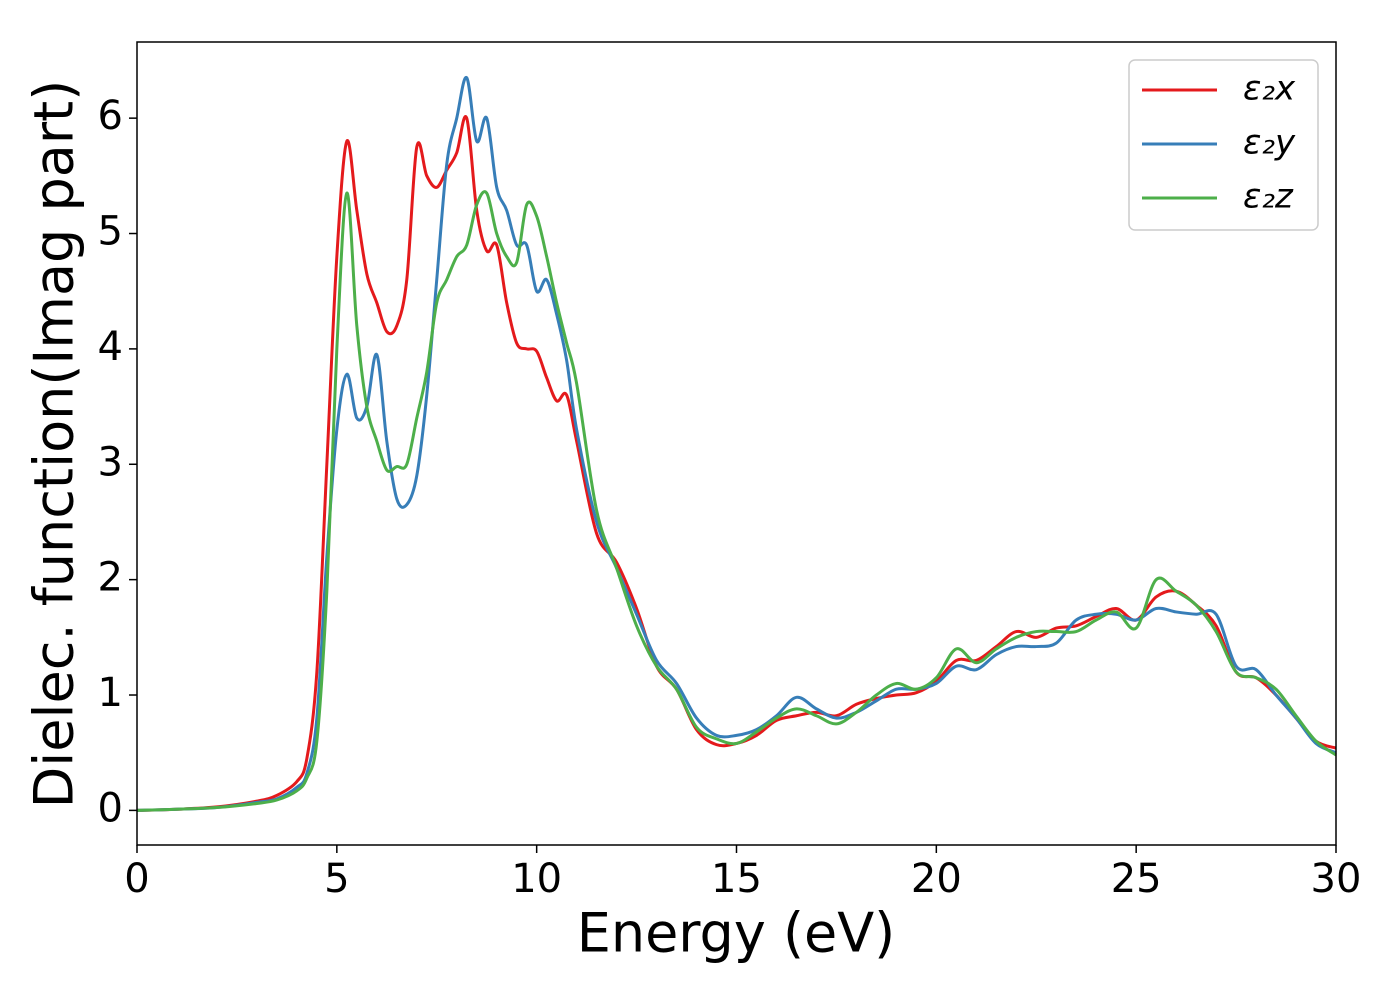 Image resolution: width=1400 pixels, height=1000 pixels. Describe the element at coordinates (1223, 145) in the screenshot. I see `legend-box` at that location.